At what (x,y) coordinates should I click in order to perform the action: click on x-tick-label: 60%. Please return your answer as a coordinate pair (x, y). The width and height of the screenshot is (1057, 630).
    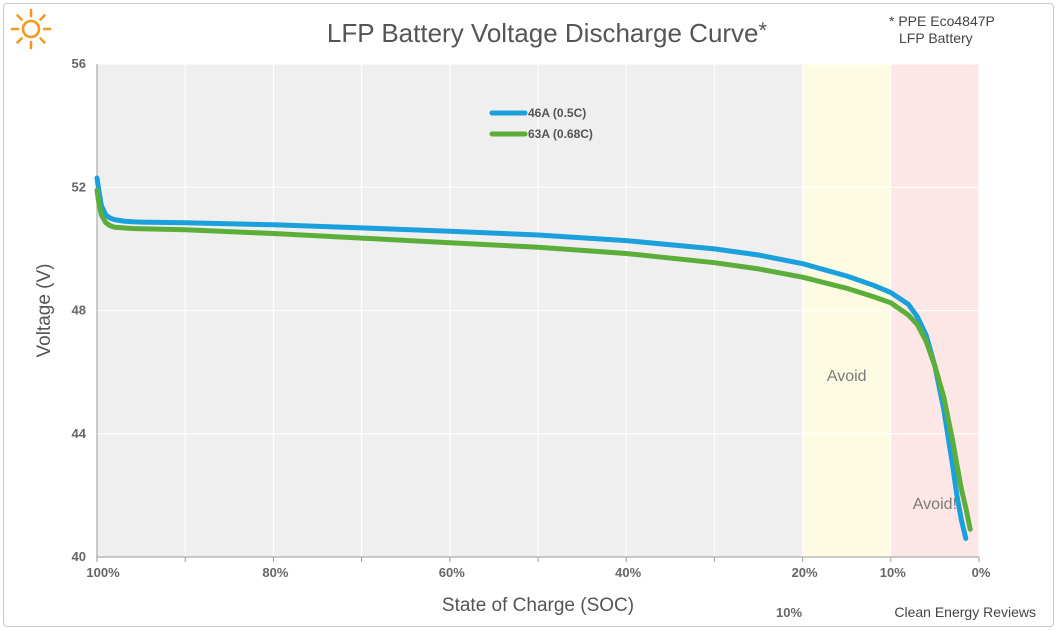
    Looking at the image, I should click on (452, 572).